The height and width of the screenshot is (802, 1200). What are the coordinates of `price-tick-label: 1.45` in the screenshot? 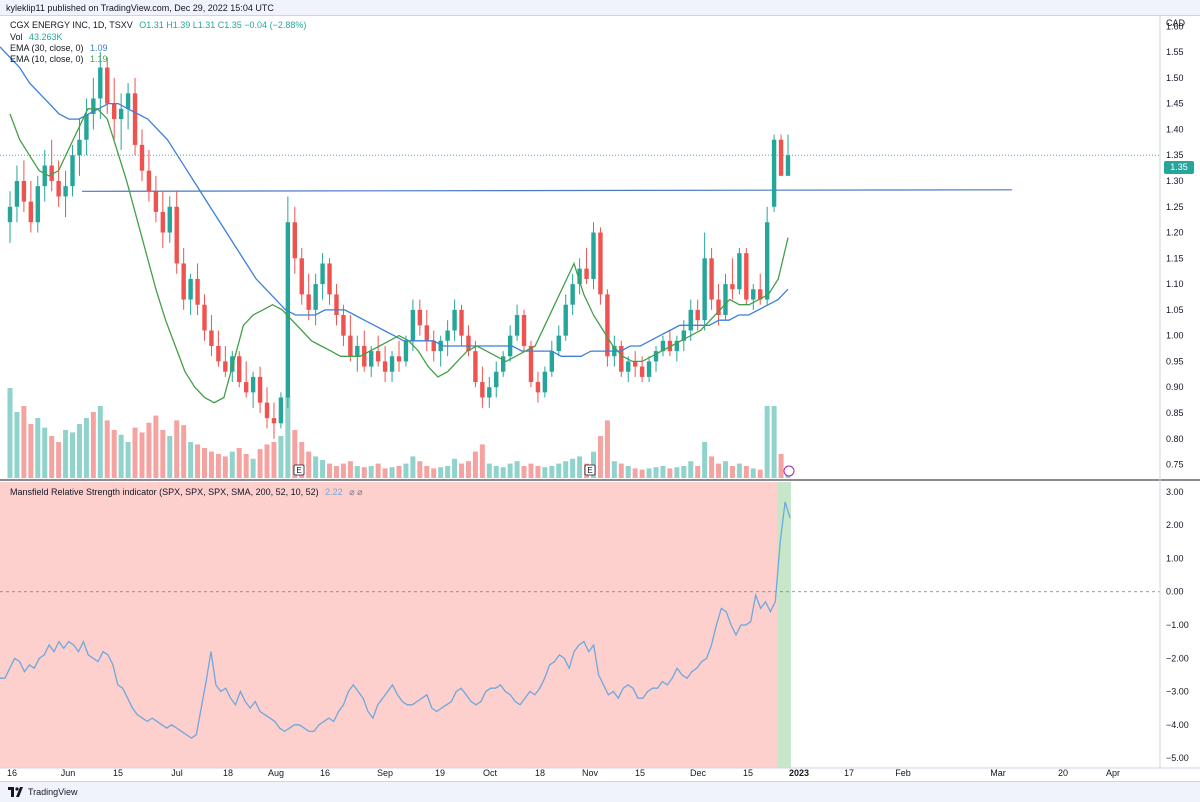 It's located at (1175, 104).